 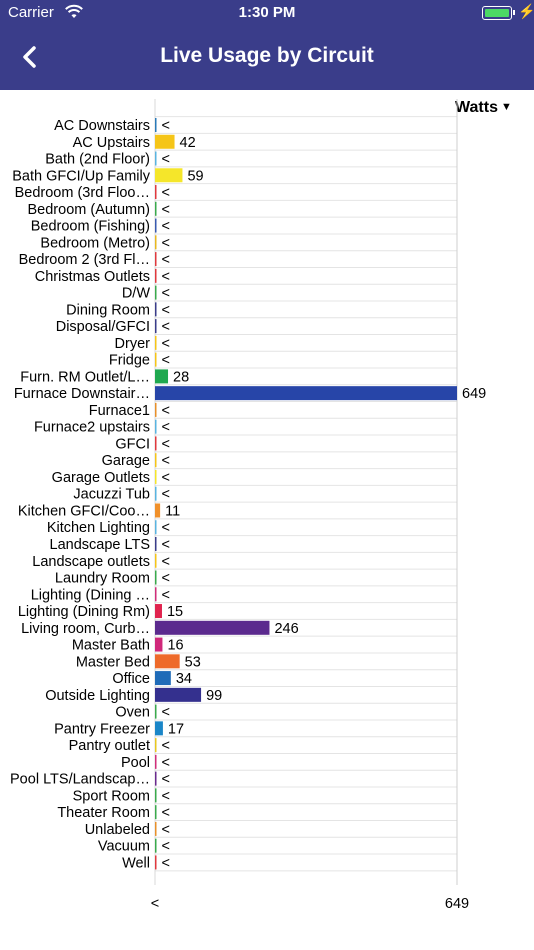 What do you see at coordinates (111, 495) in the screenshot?
I see `category-label: Jacuzzi Tub` at bounding box center [111, 495].